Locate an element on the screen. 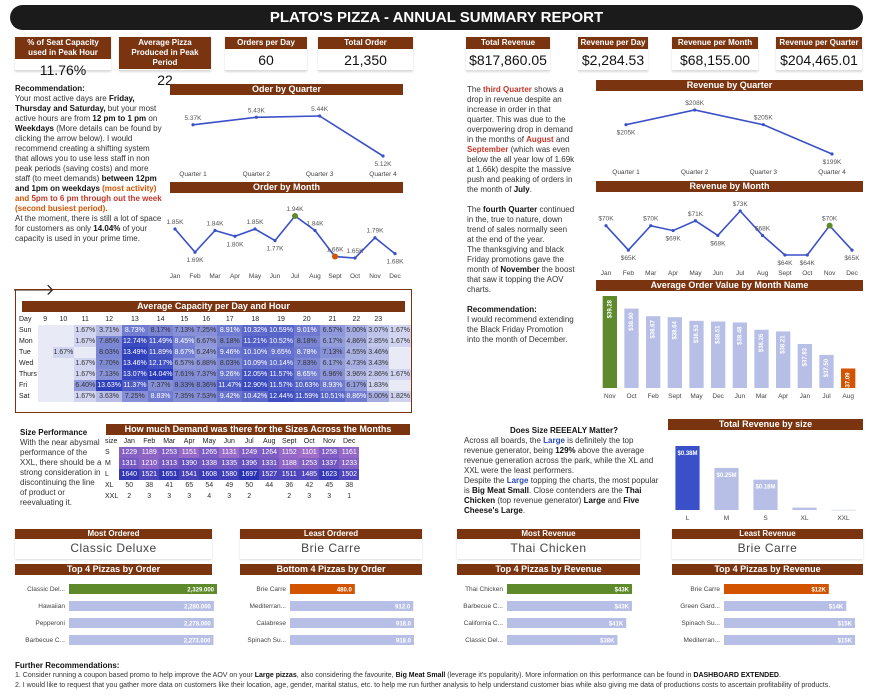  data-label: $70K is located at coordinates (651, 219).